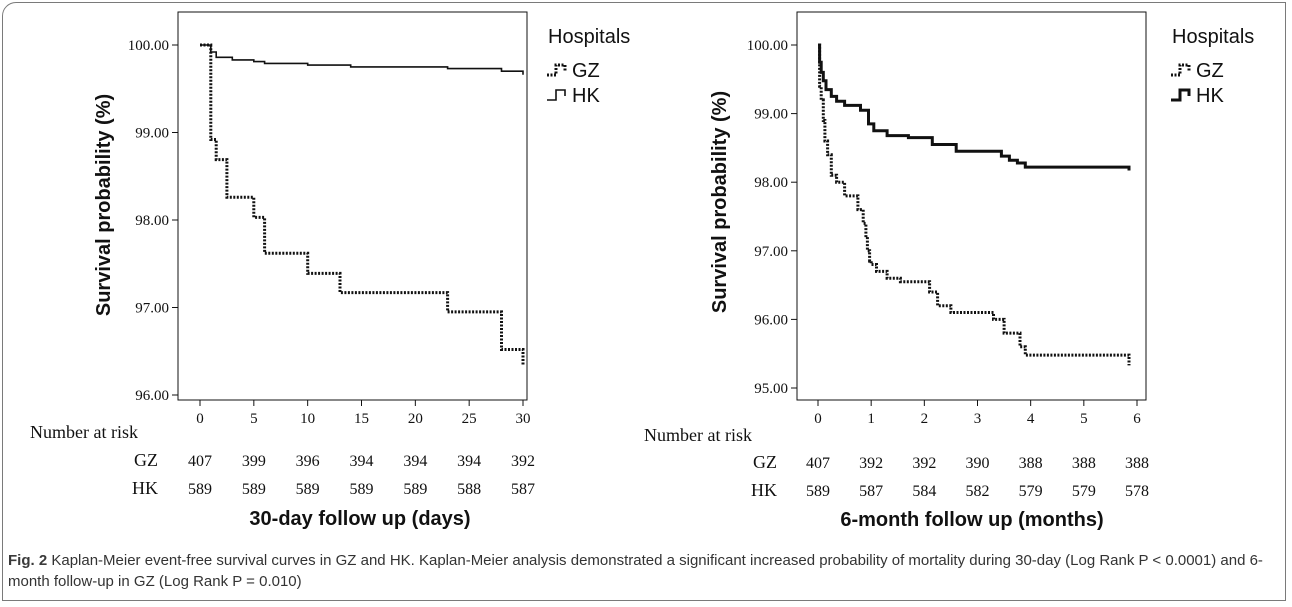 The image size is (1292, 607). I want to click on x-tick-label: 20, so click(415, 419).